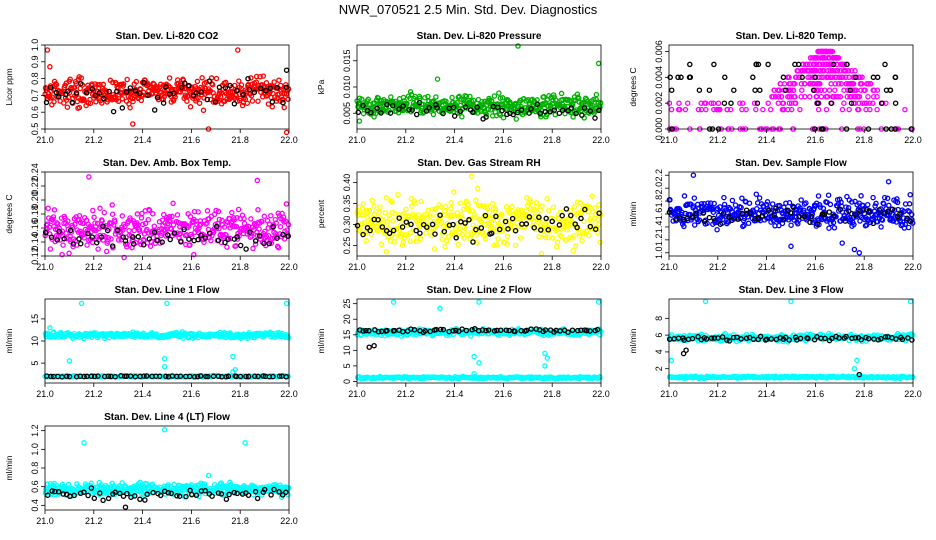 The height and width of the screenshot is (540, 936). Describe the element at coordinates (479, 137) in the screenshot. I see `x-axis: 21.0 21.2 21.4 21.6 21.8 22.0` at that location.